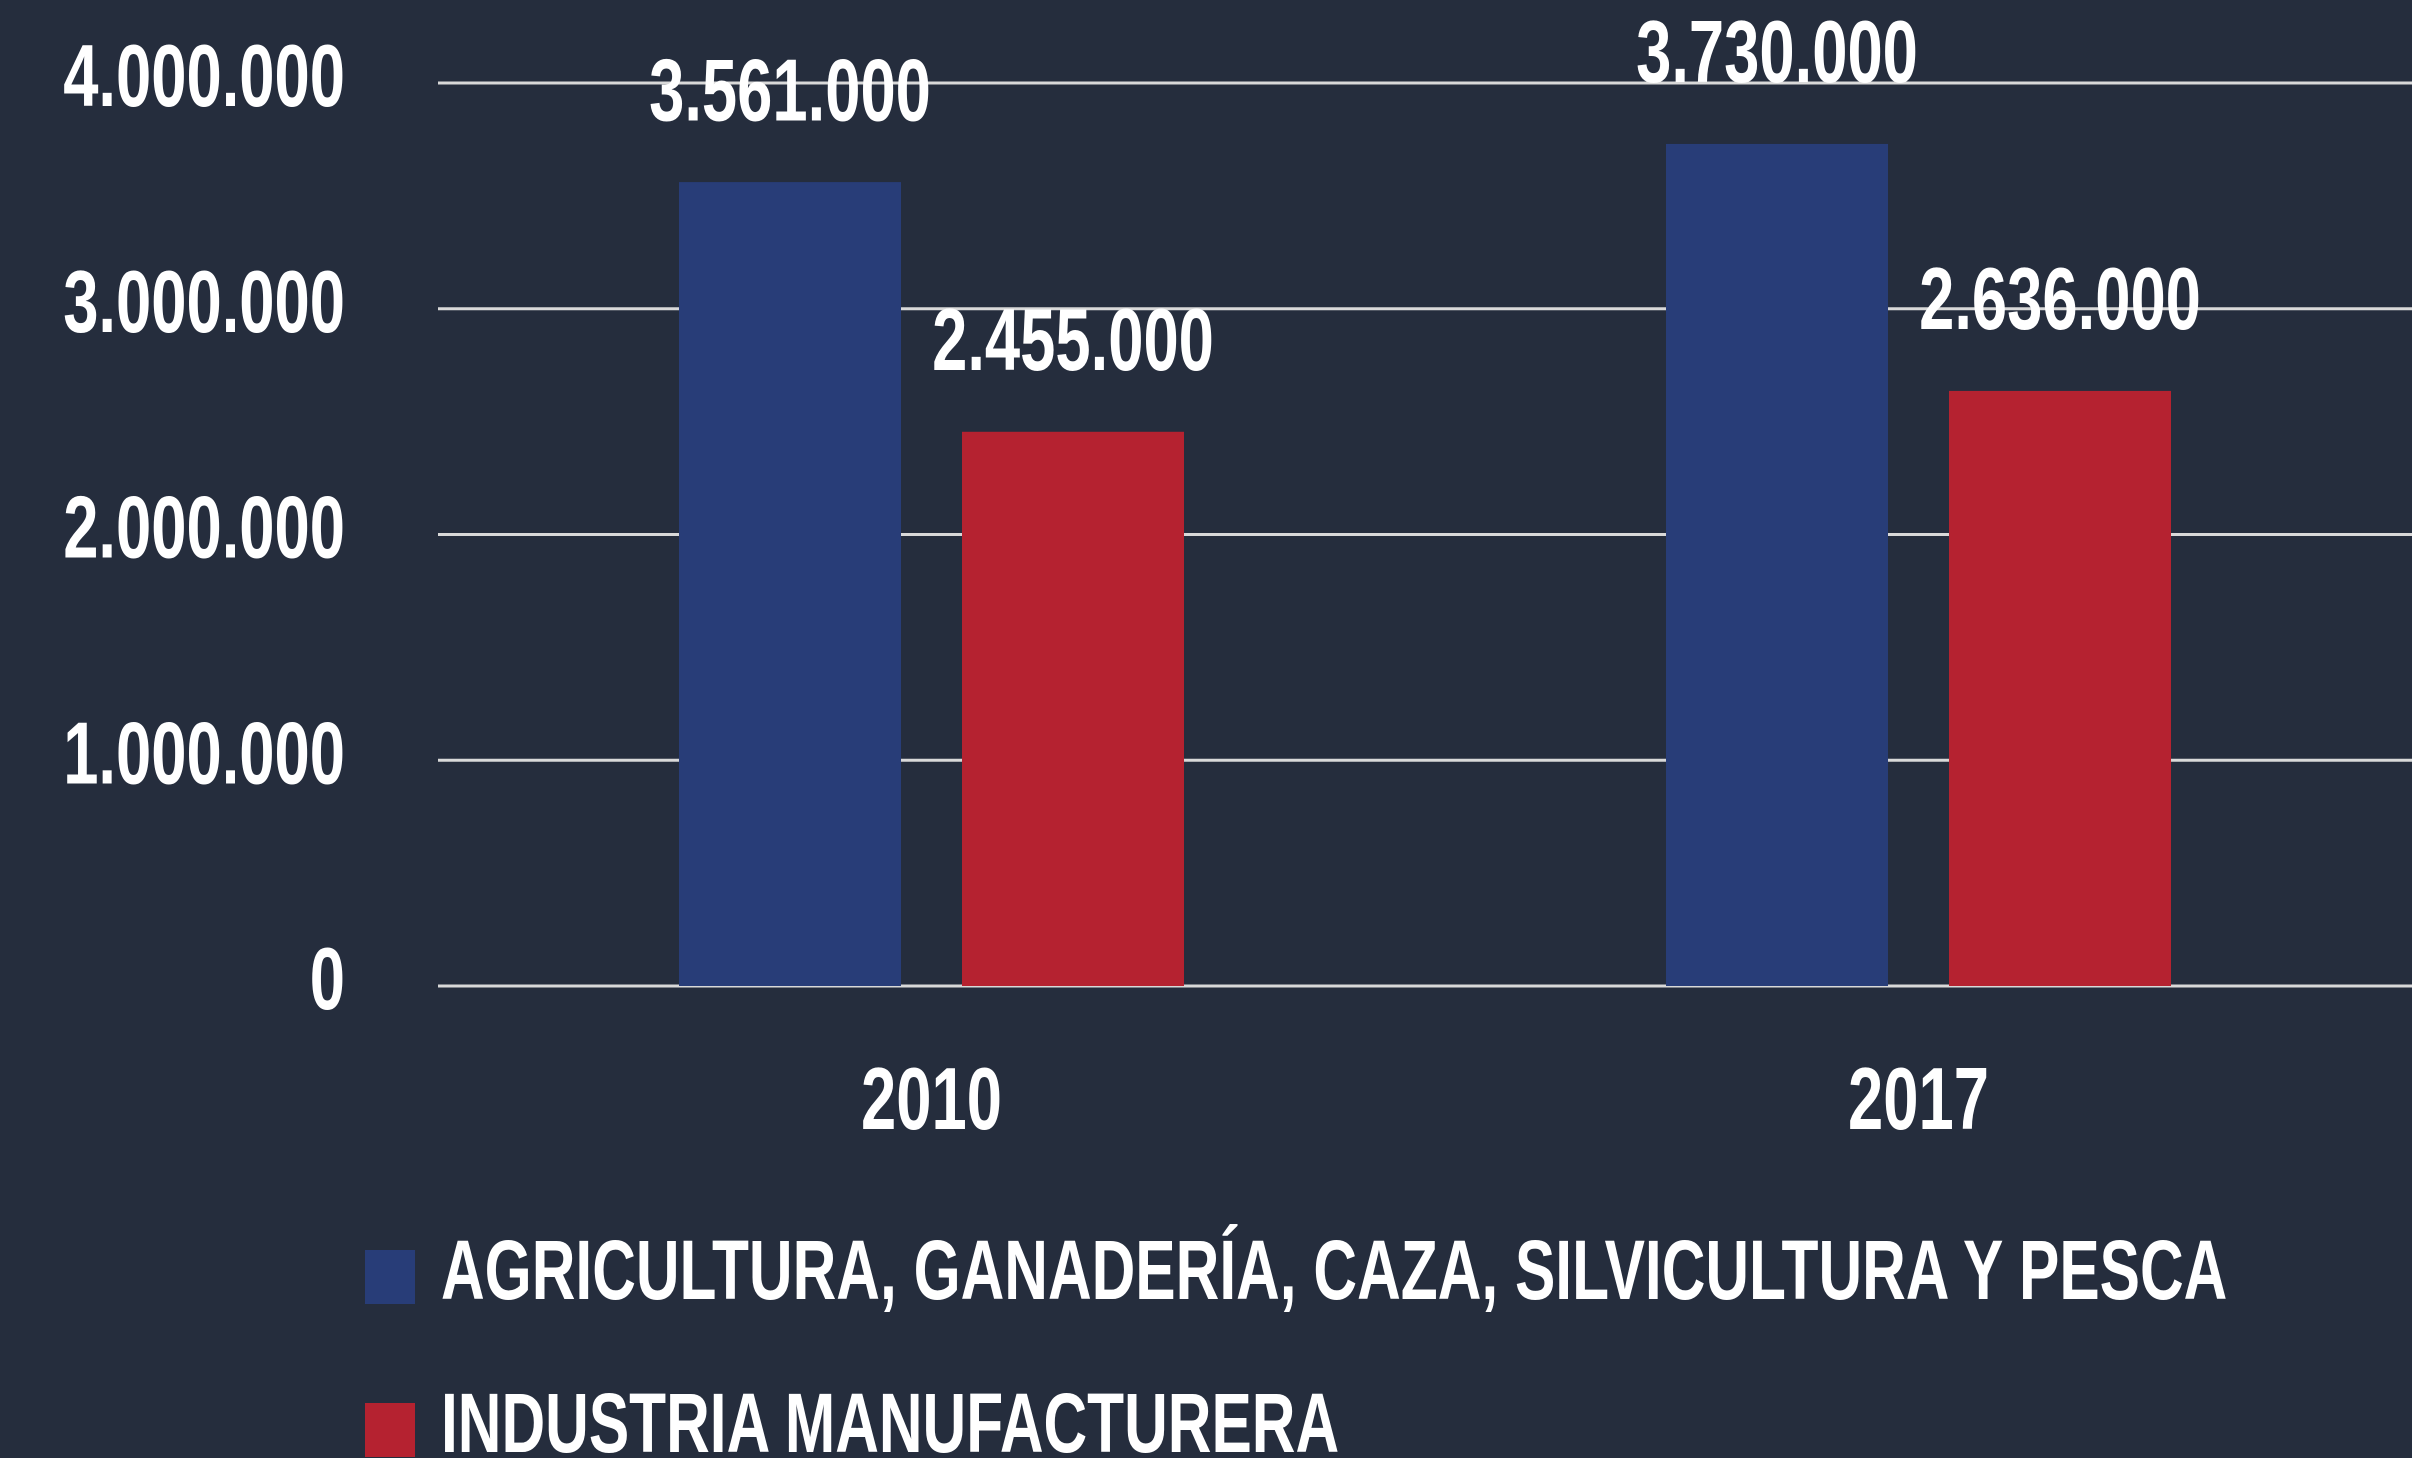 This screenshot has width=2412, height=1458. I want to click on y-tick-label: 4.000.000, so click(204, 77).